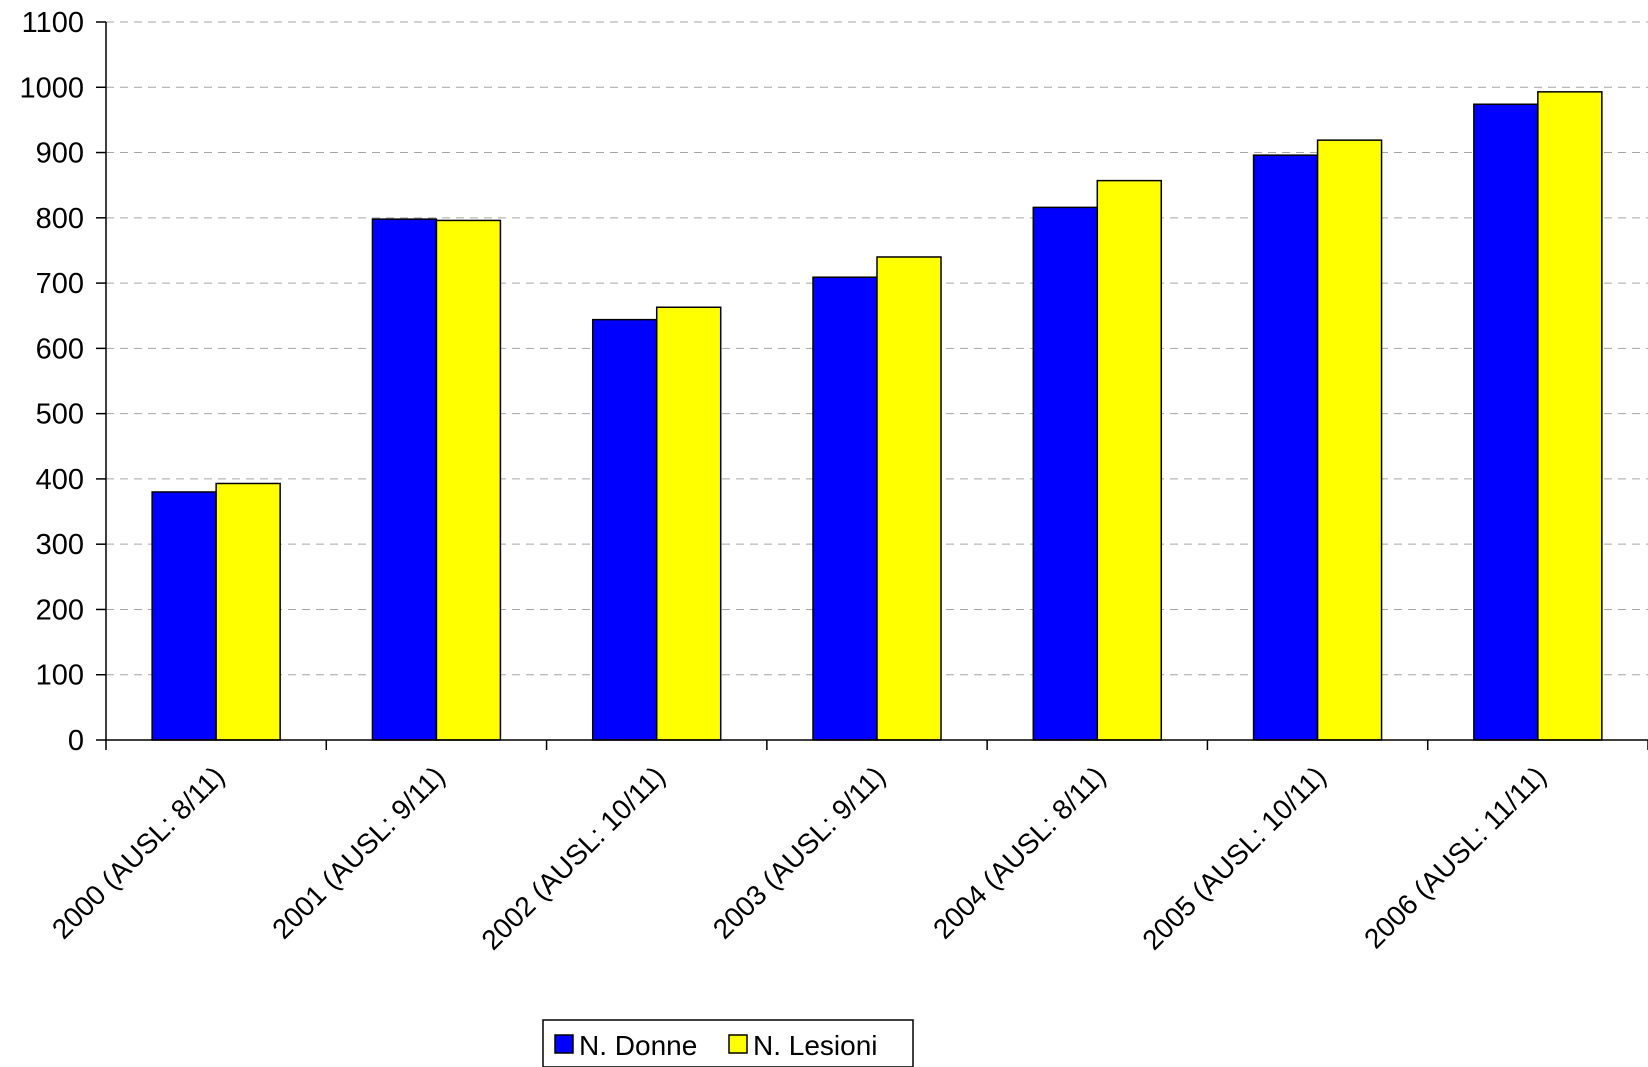 The height and width of the screenshot is (1067, 1648). What do you see at coordinates (60, 219) in the screenshot?
I see `y-tick-label: 800` at bounding box center [60, 219].